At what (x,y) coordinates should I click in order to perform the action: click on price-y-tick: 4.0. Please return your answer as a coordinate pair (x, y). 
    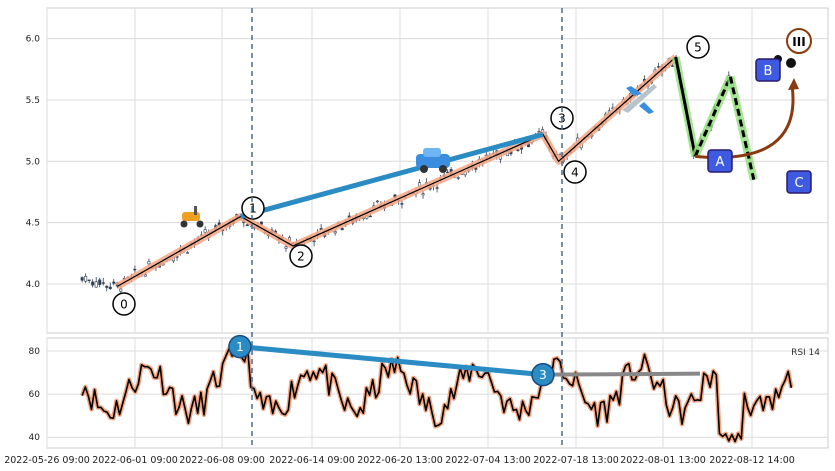
    Looking at the image, I should click on (33, 285).